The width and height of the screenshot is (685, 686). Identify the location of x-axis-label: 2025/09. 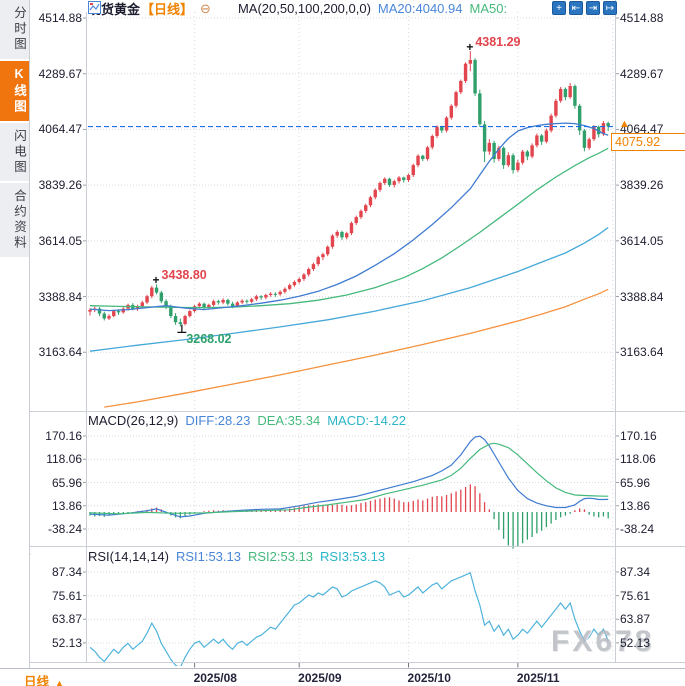
(320, 678).